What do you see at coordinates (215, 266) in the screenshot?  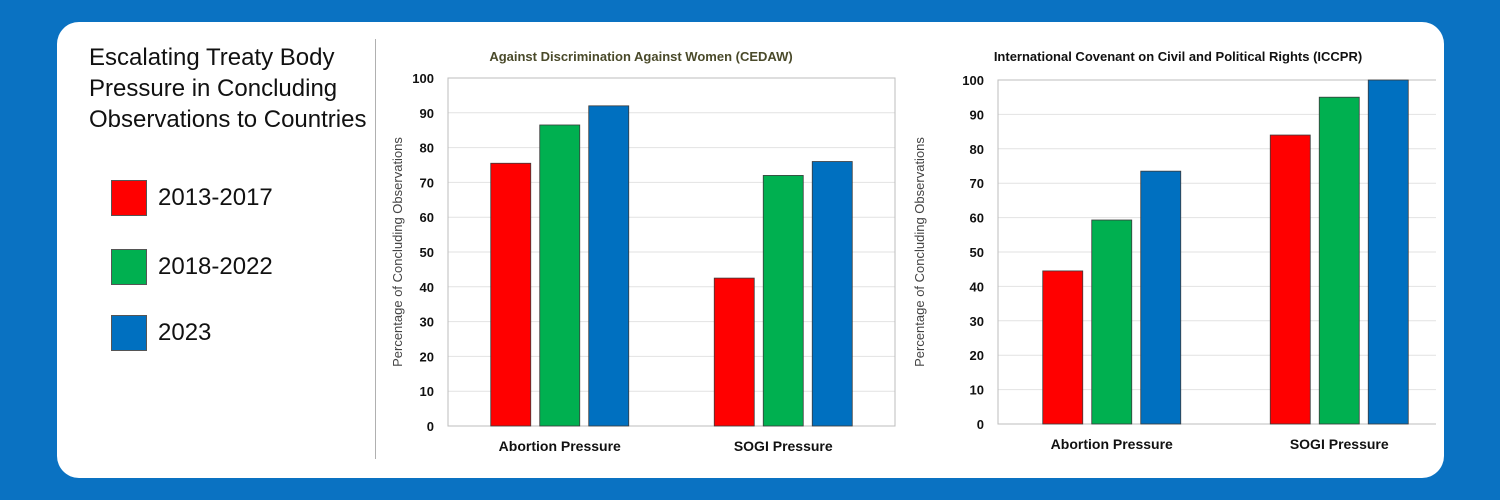 I see `legend-label: 2018-2022` at bounding box center [215, 266].